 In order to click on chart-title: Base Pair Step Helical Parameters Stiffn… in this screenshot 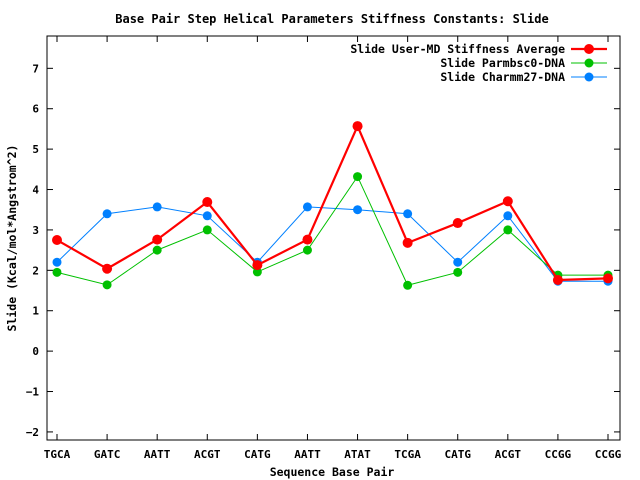, I will do `click(331, 19)`.